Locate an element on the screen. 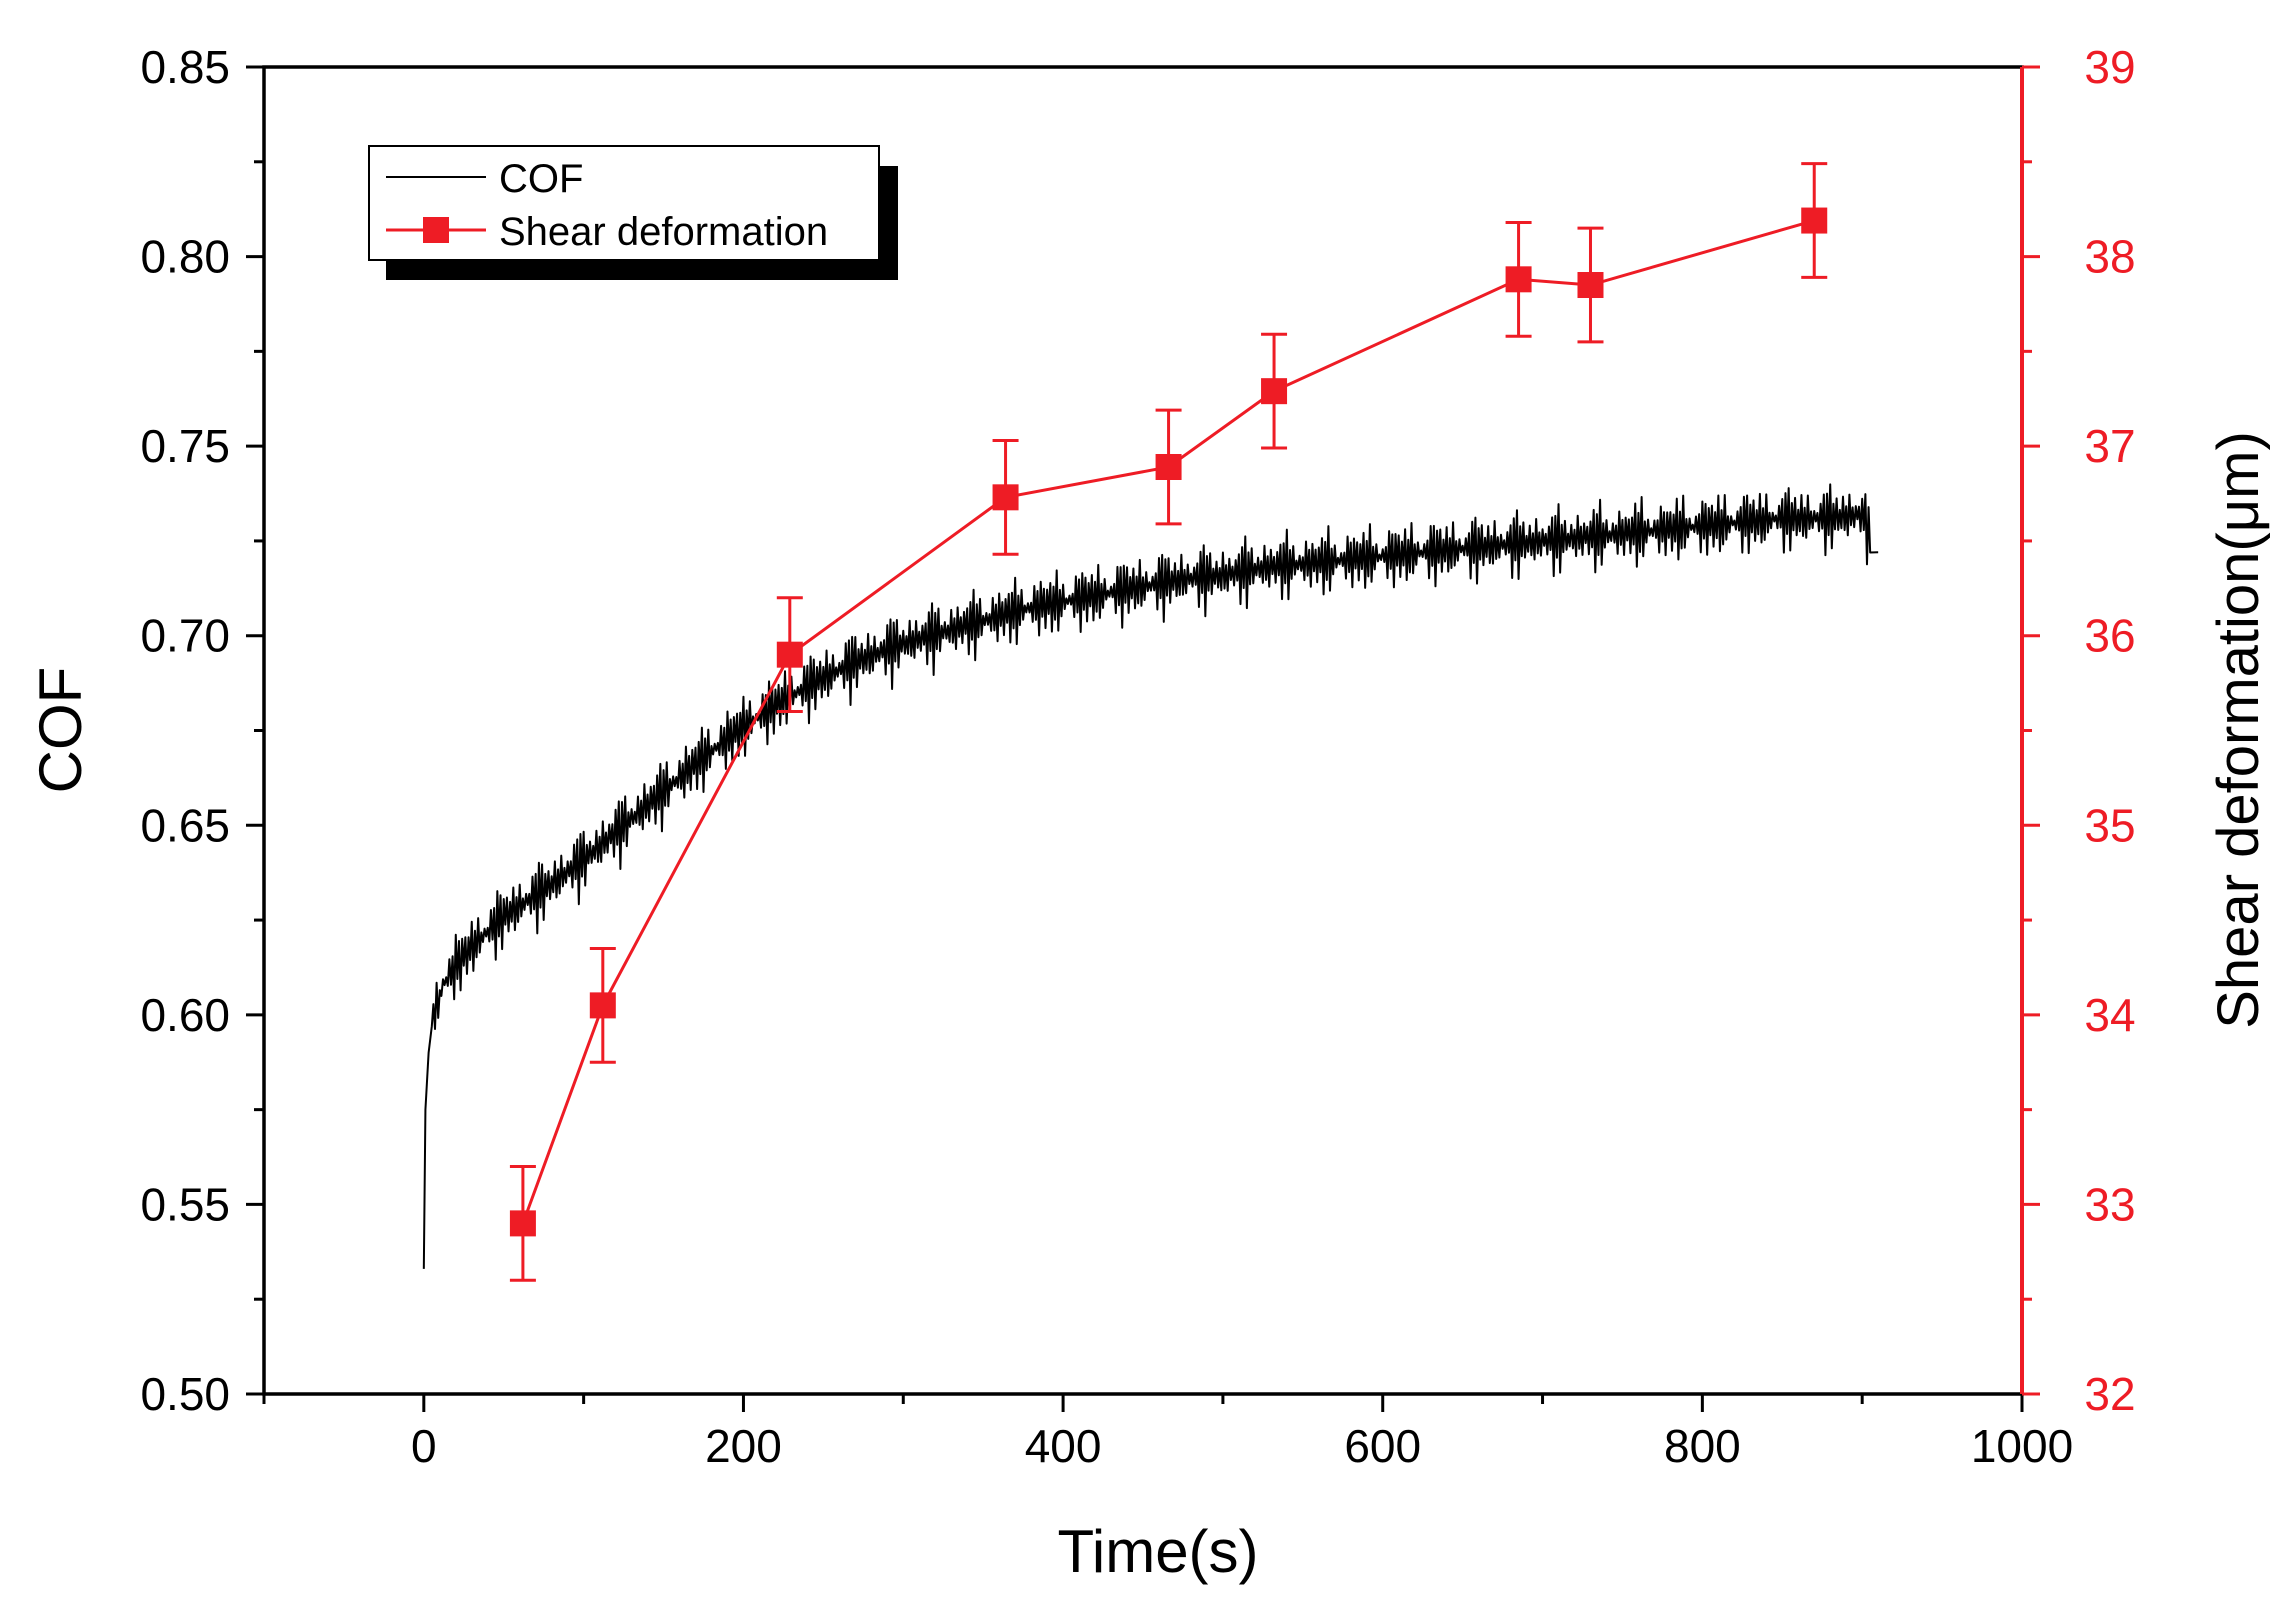  y-left-tick-label: 0.65 is located at coordinates (185, 825).